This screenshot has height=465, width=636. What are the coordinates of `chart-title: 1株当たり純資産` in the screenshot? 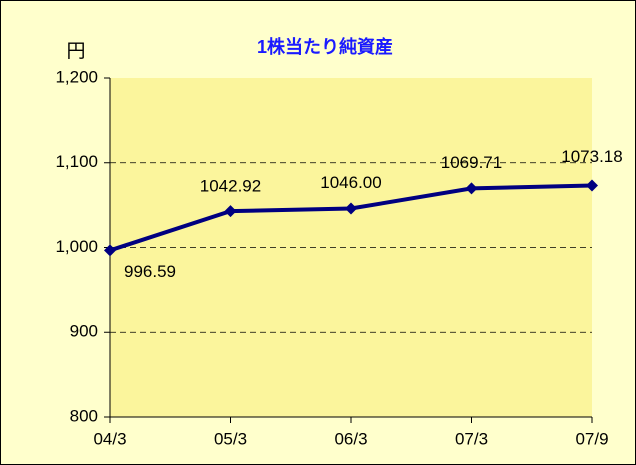 It's located at (325, 46).